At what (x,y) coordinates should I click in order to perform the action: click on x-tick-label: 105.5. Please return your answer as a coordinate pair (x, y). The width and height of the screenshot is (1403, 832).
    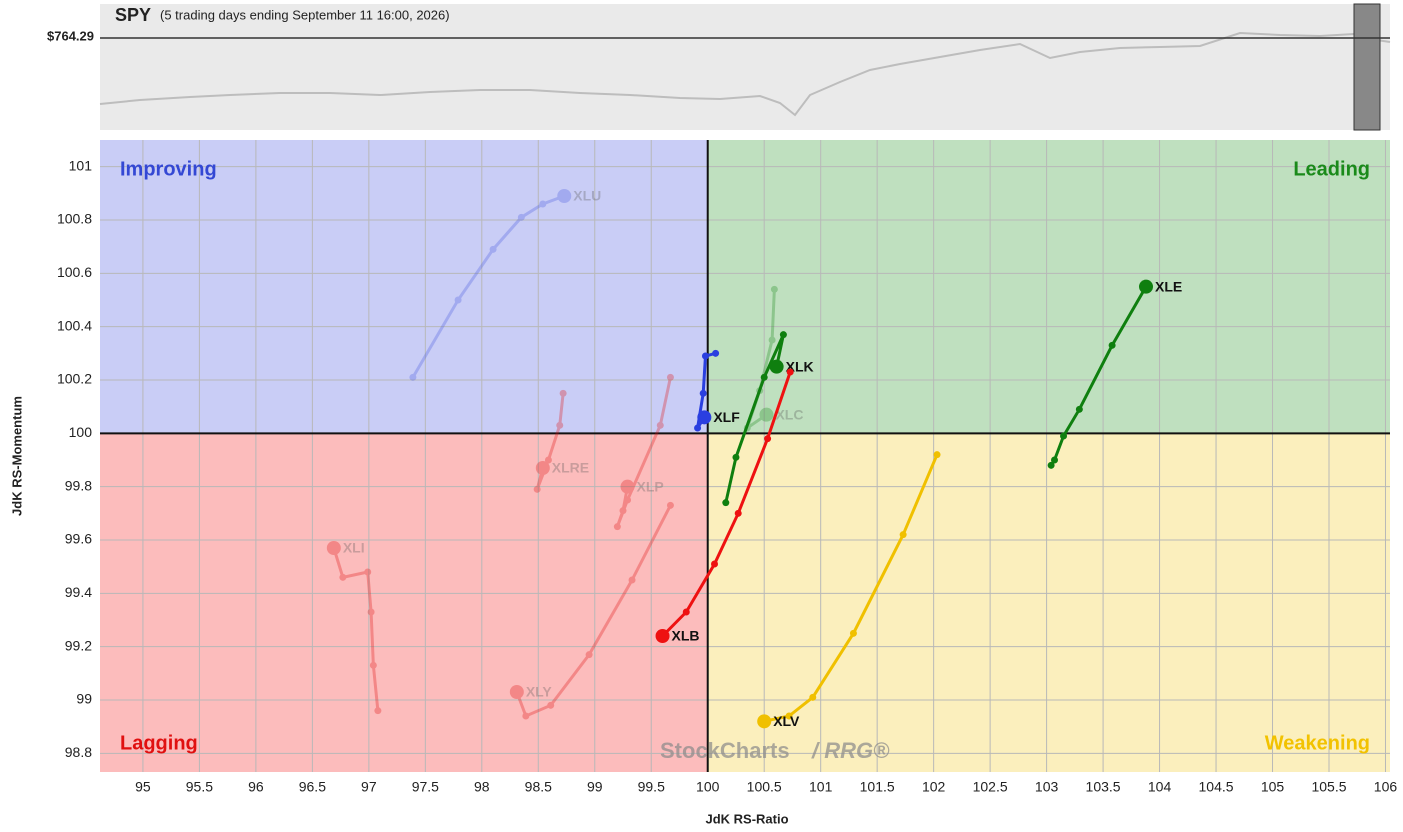
    Looking at the image, I should click on (1328, 787).